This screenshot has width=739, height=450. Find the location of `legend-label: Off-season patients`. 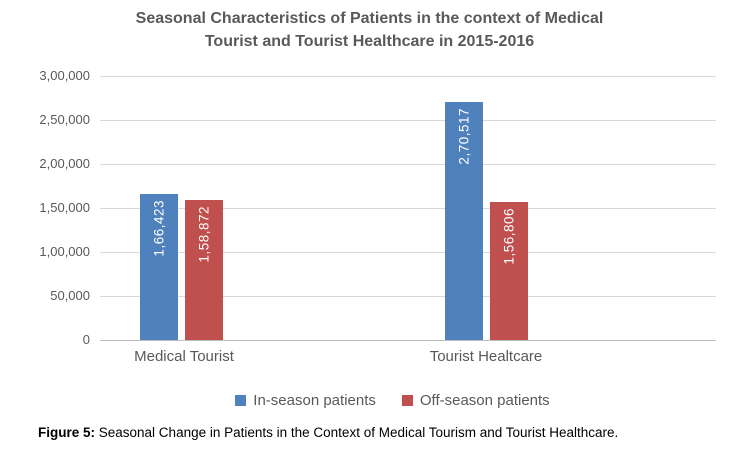

legend-label: Off-season patients is located at coordinates (484, 400).